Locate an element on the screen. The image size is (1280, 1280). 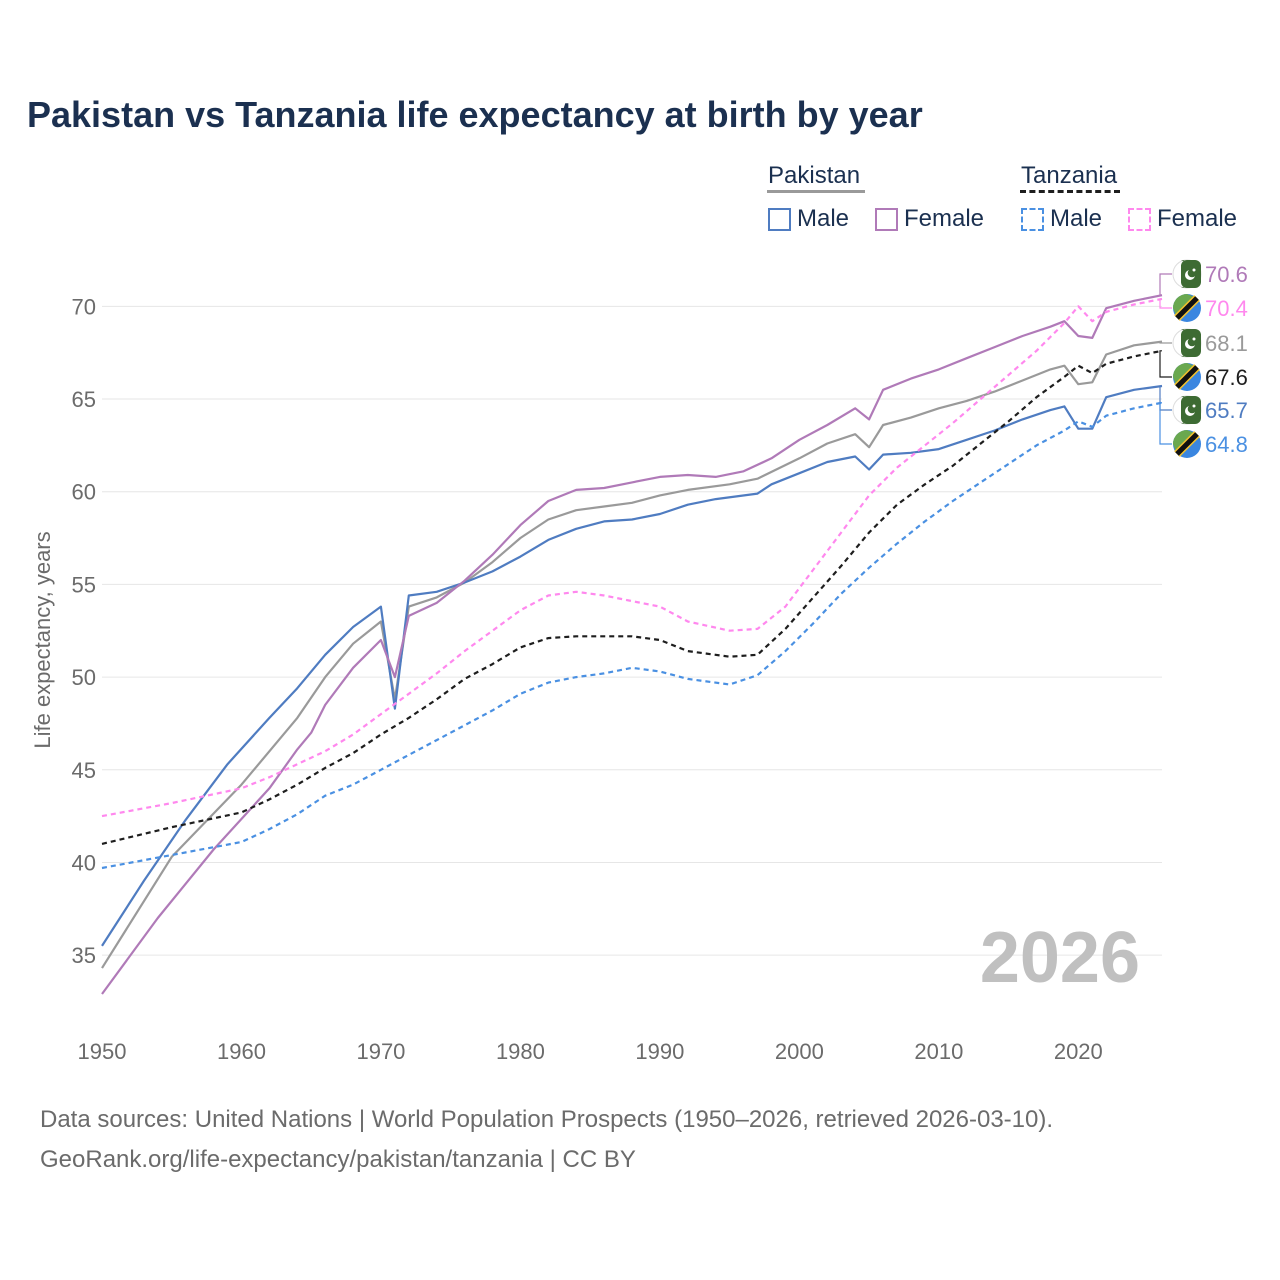
y-tick-label: 65 is located at coordinates (84, 399).